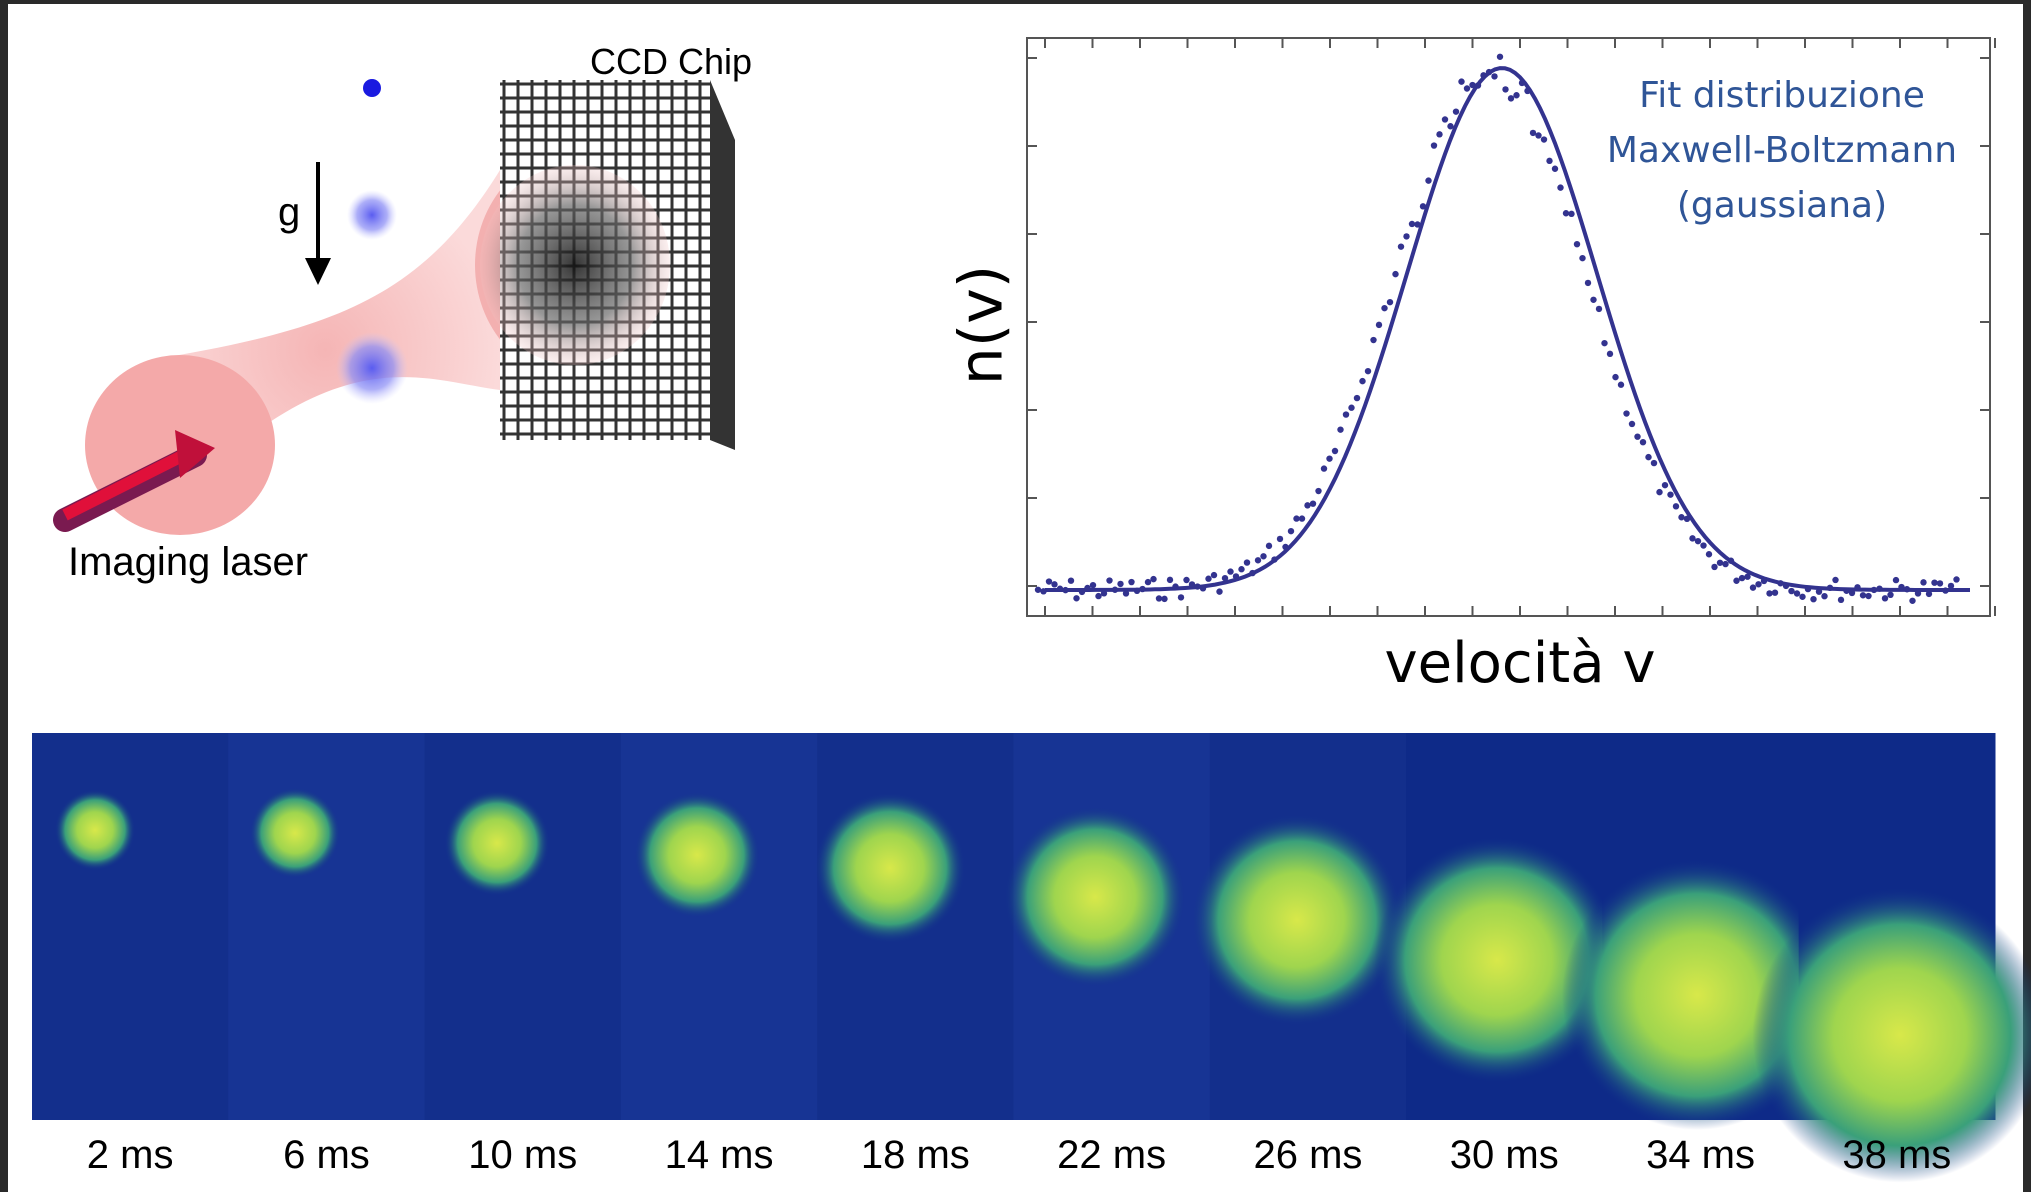 Image resolution: width=2031 pixels, height=1192 pixels. I want to click on time-label: 26 ms, so click(1307, 1155).